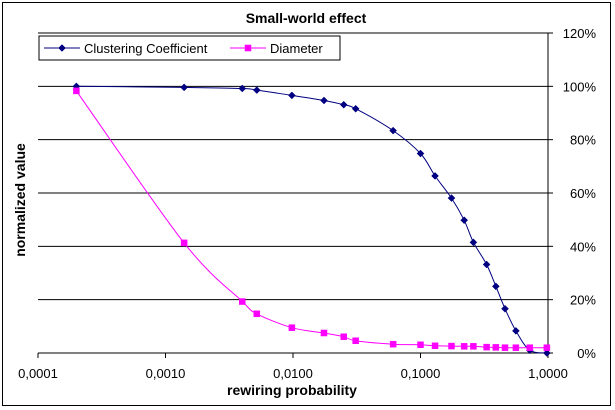 The width and height of the screenshot is (615, 410). I want to click on legend-box, so click(189, 48).